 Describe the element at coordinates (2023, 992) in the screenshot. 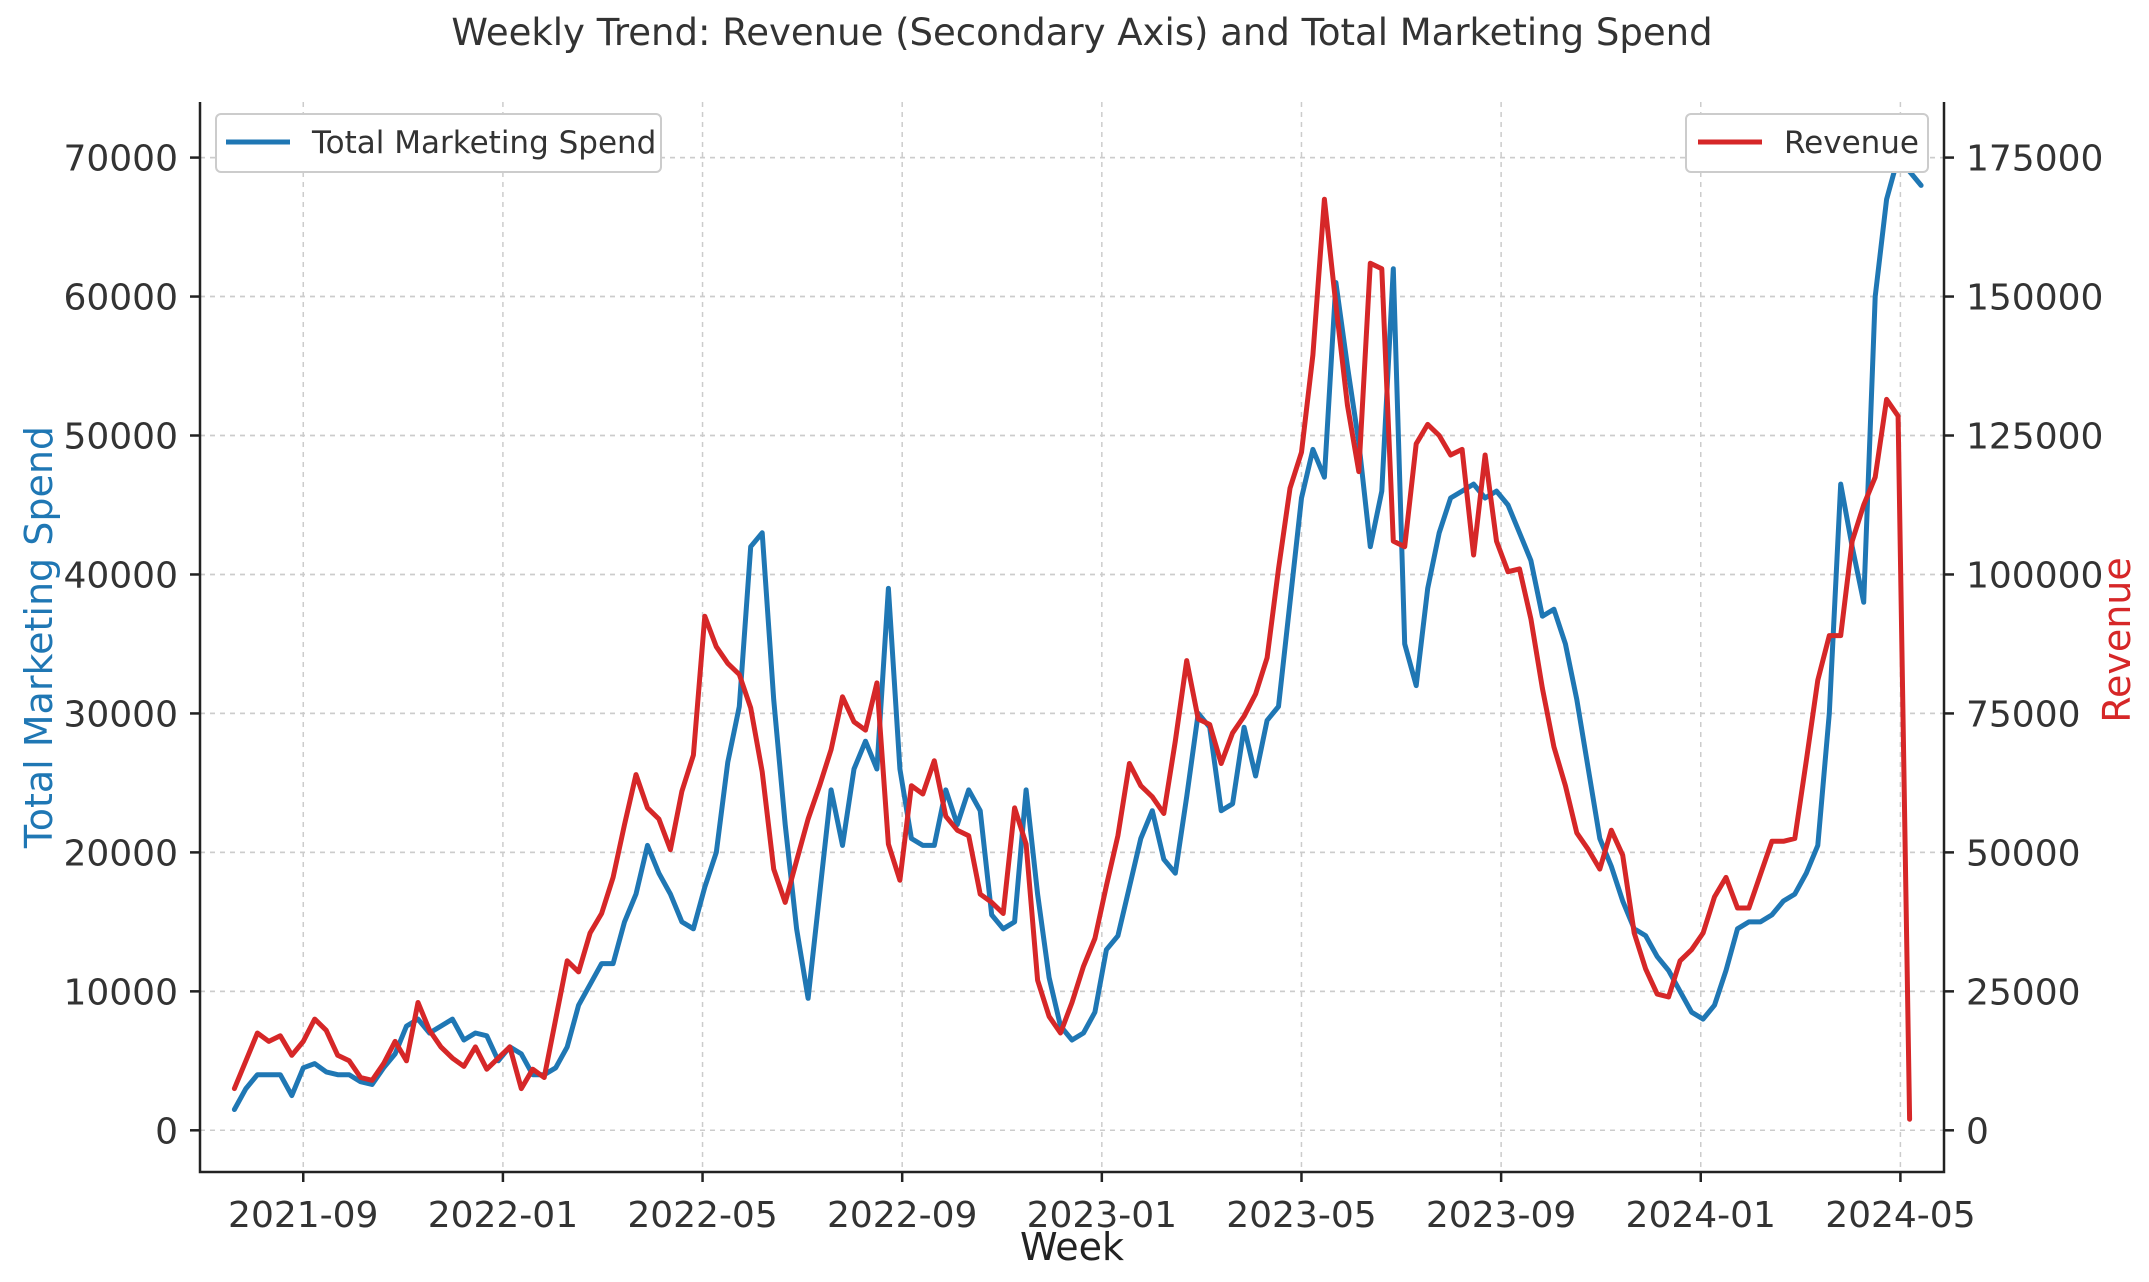

I see `right-y-tick-label: 25000` at that location.